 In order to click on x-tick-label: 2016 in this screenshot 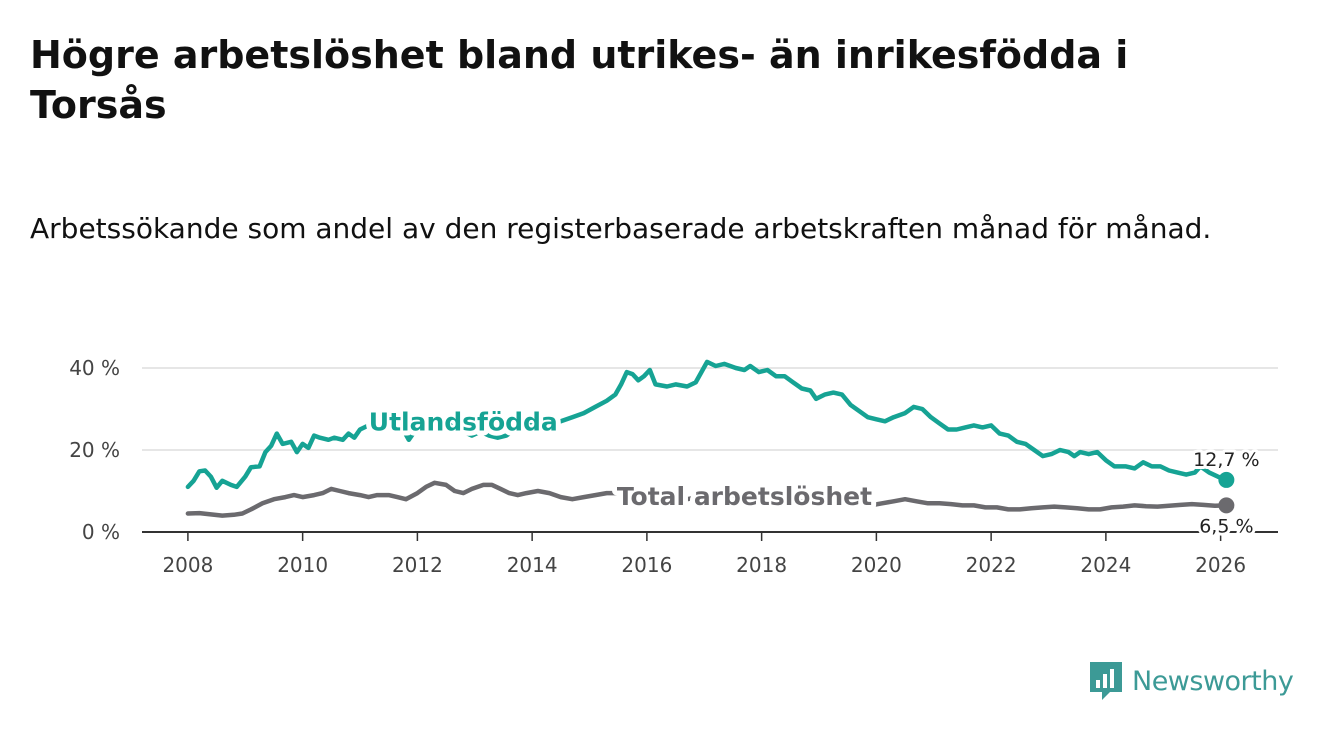, I will do `click(646, 565)`.